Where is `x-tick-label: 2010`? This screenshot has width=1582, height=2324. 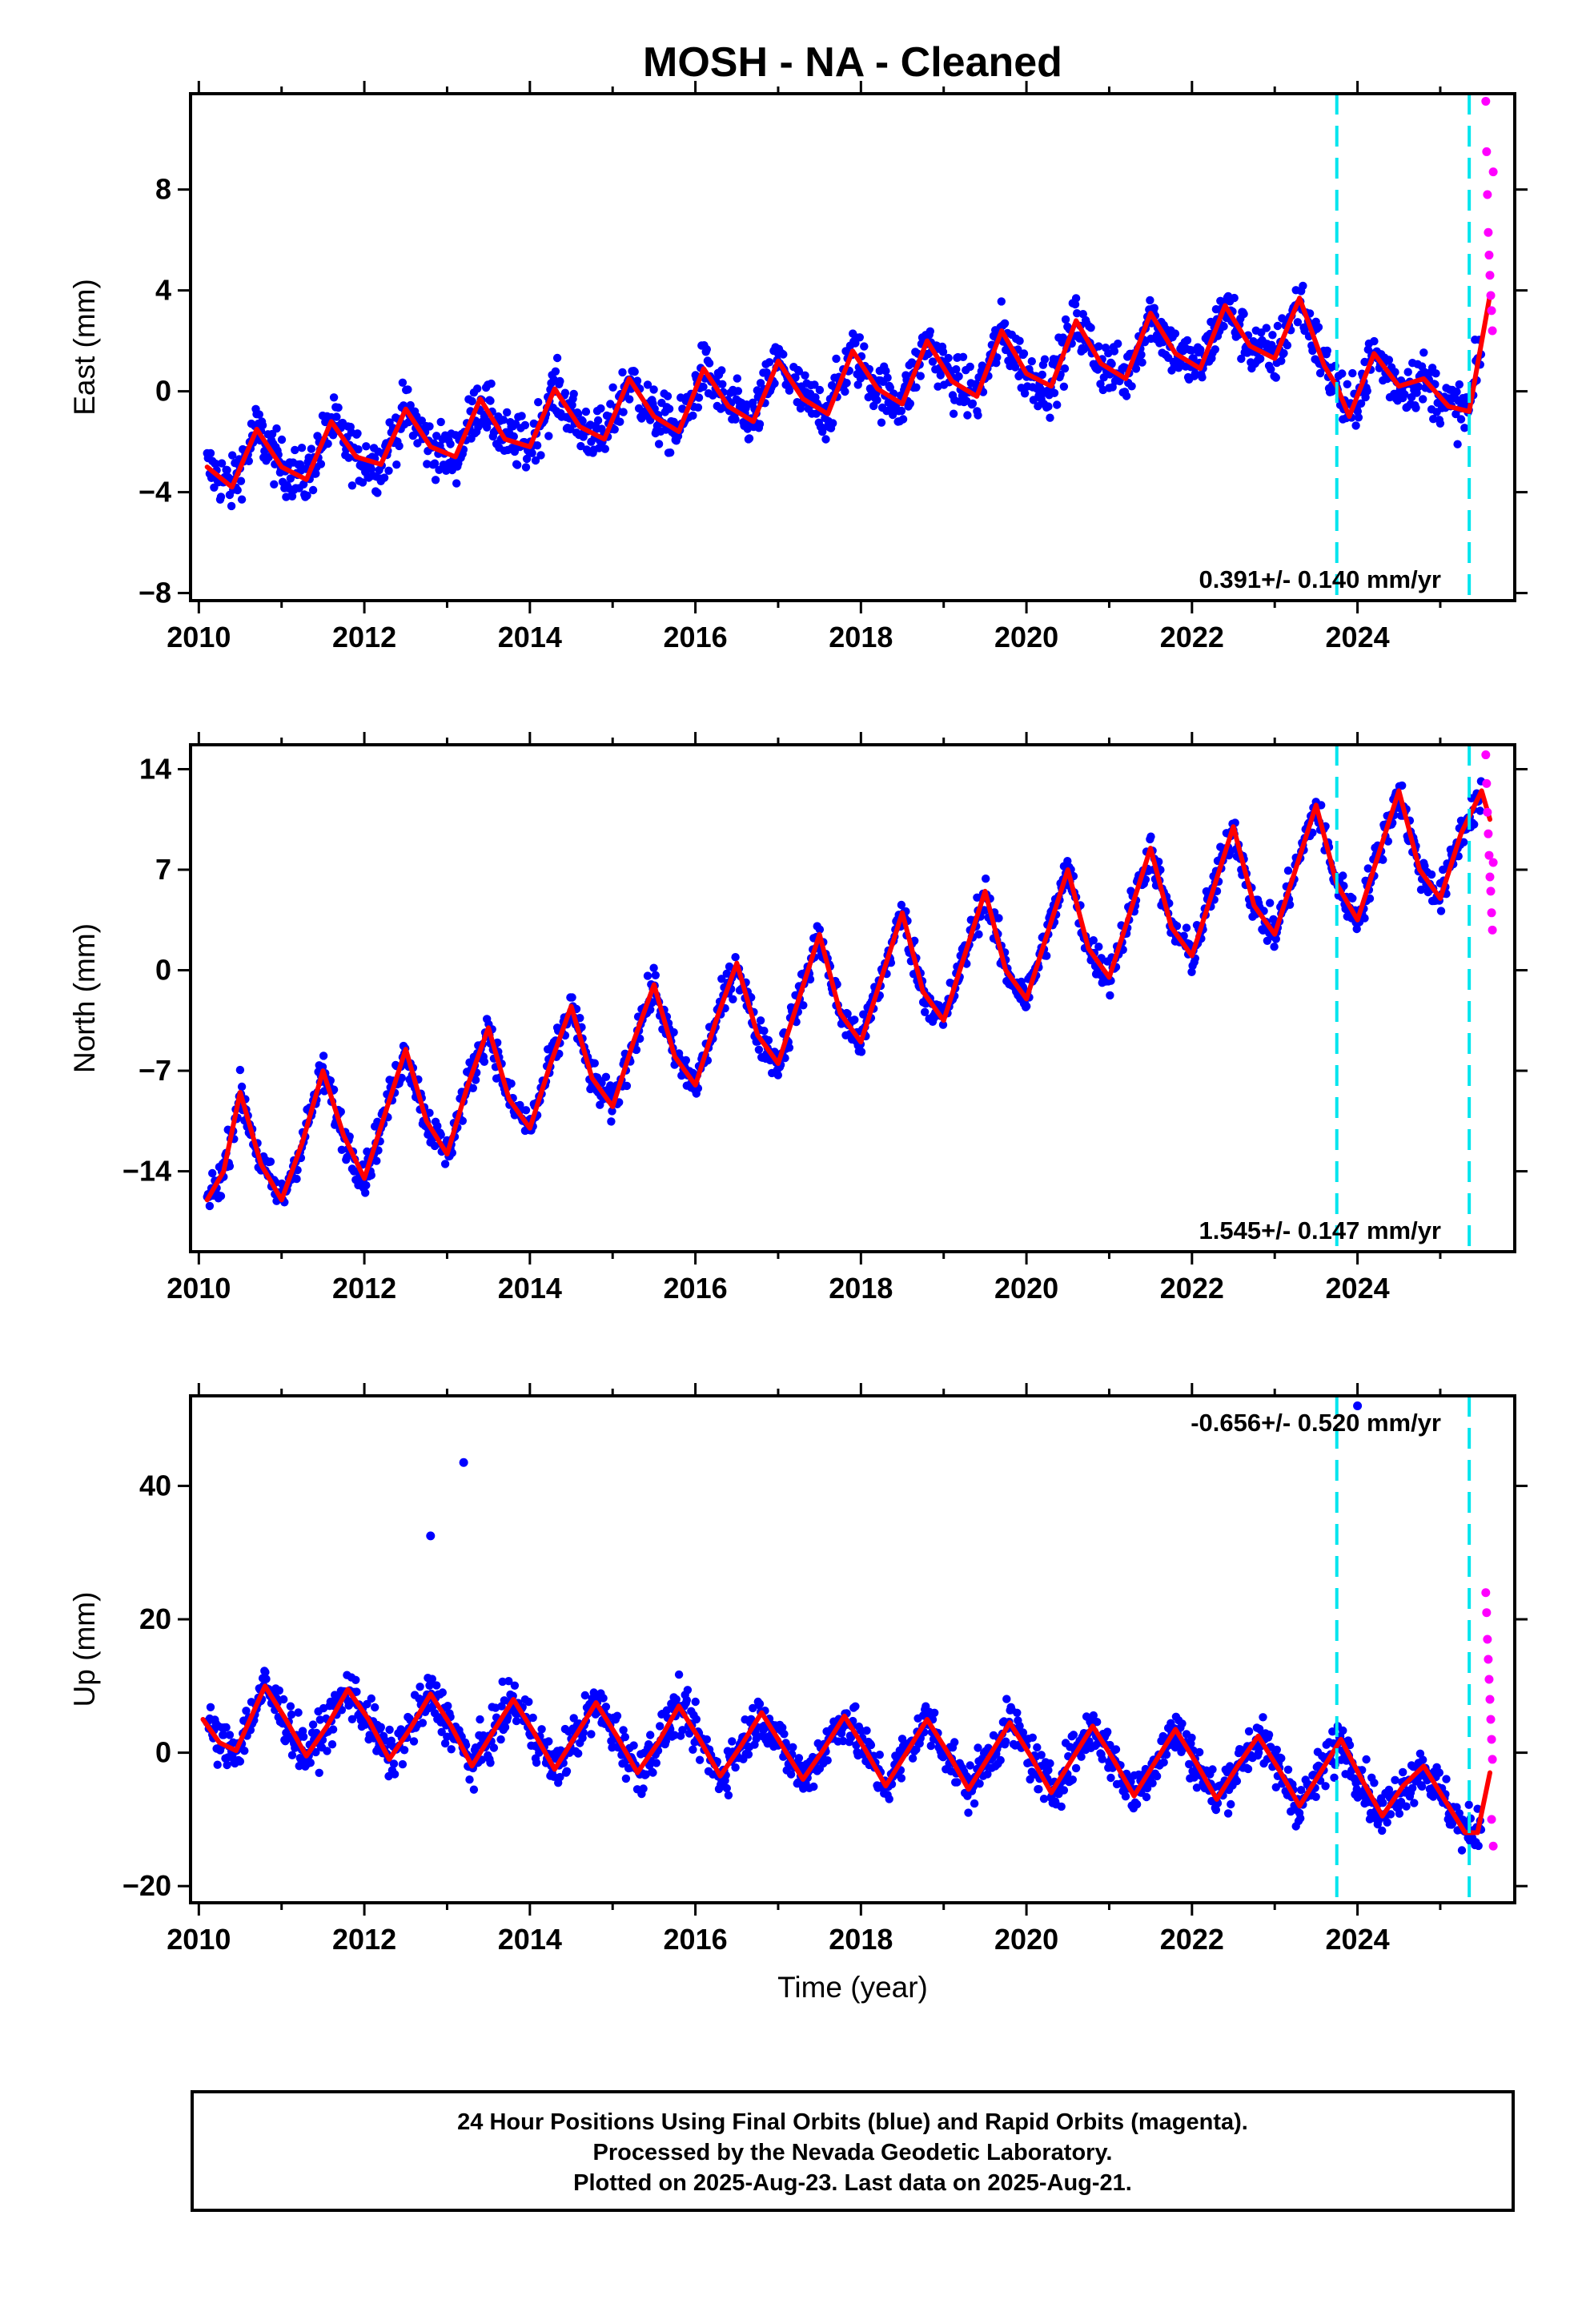
x-tick-label: 2010 is located at coordinates (199, 1288).